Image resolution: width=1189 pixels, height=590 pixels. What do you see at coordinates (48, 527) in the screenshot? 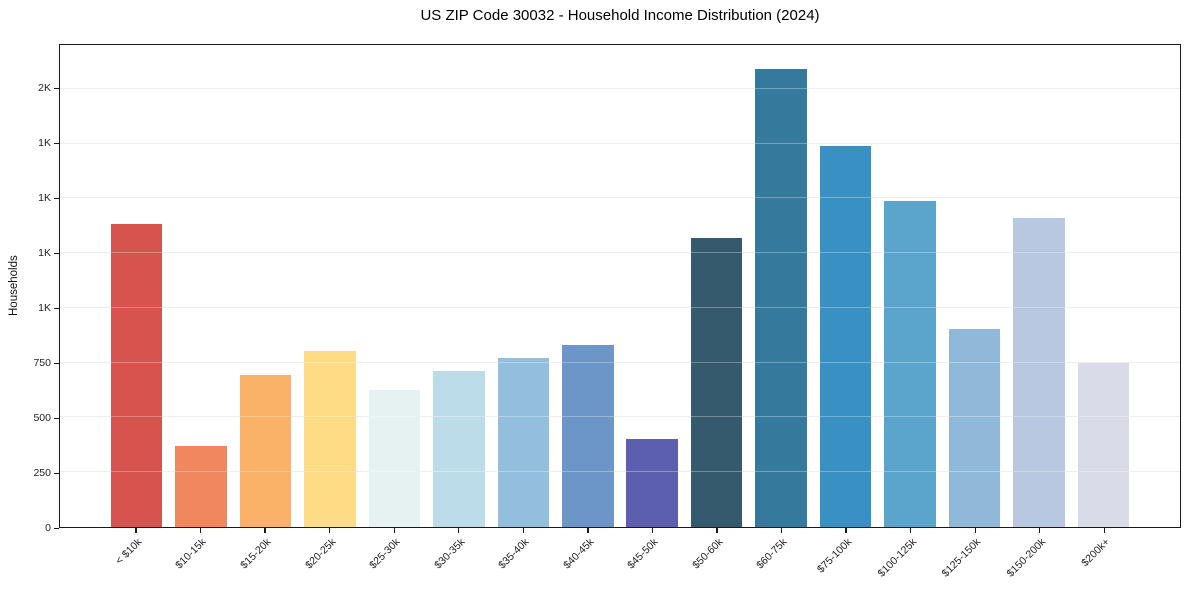
I see `y-tick-label: 0` at bounding box center [48, 527].